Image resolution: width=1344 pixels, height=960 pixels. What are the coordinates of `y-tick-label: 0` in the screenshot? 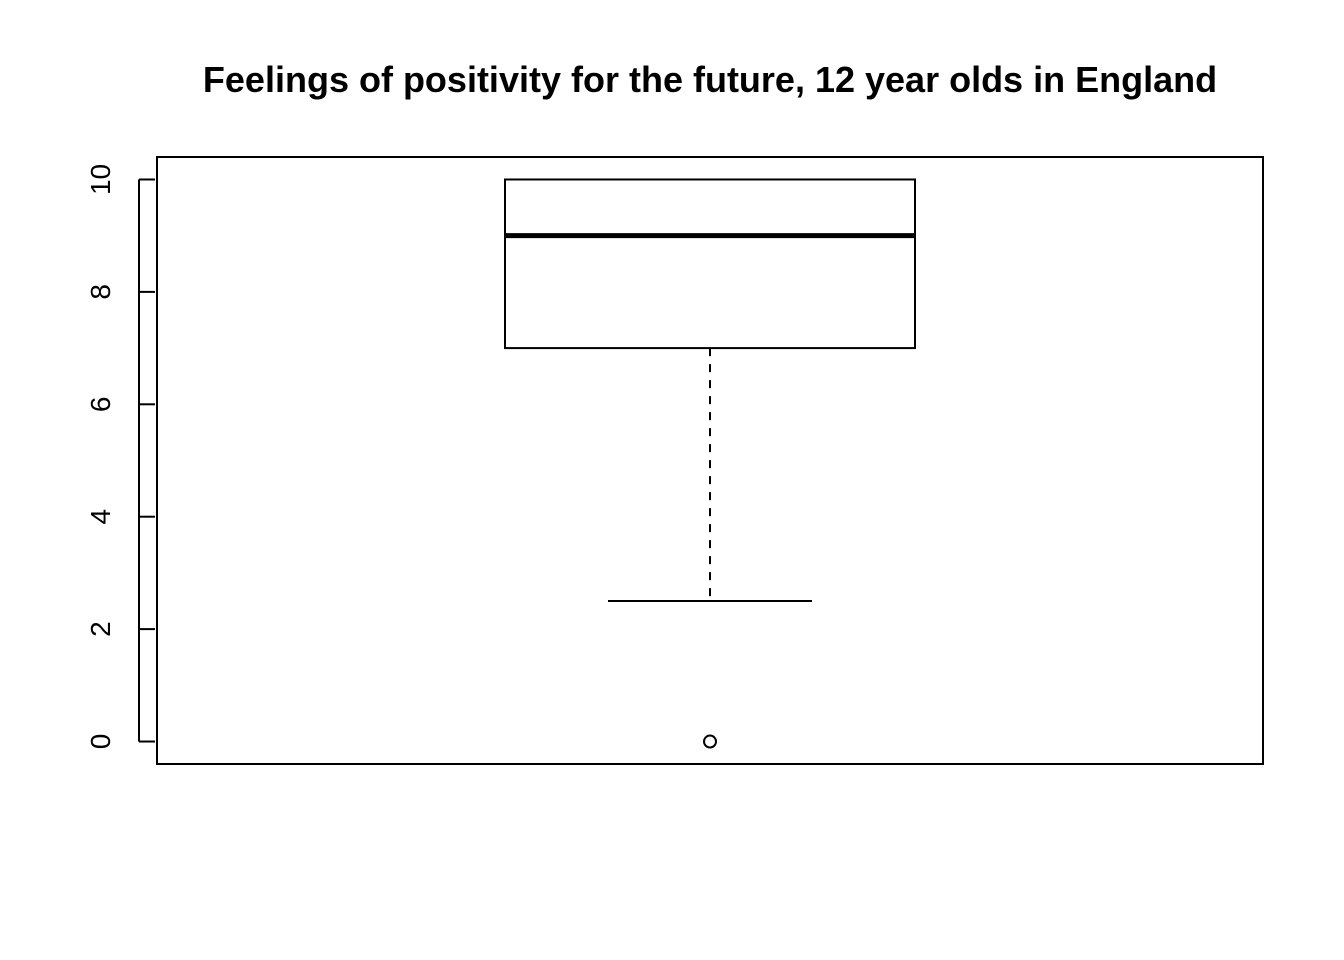 It's located at (100, 742).